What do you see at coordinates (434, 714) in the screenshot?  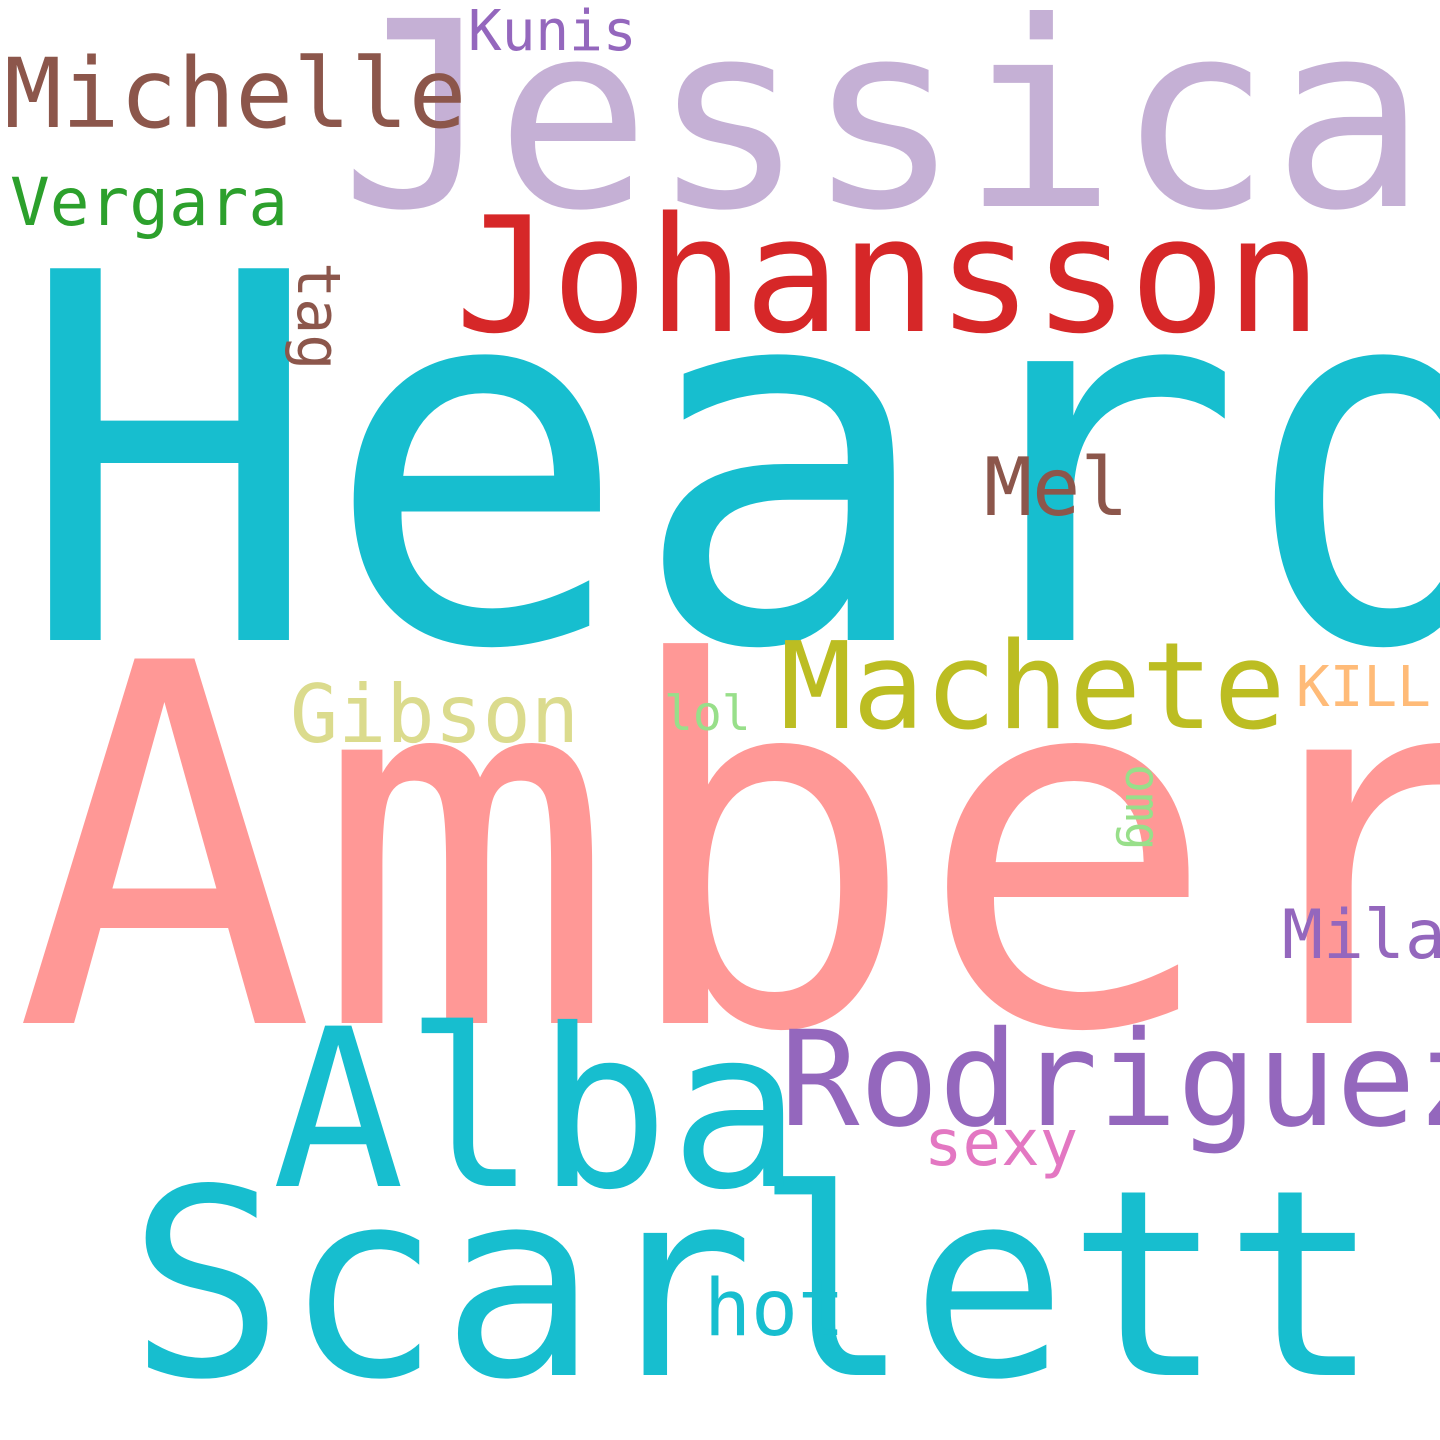 I see `word-gibson: Gibson` at bounding box center [434, 714].